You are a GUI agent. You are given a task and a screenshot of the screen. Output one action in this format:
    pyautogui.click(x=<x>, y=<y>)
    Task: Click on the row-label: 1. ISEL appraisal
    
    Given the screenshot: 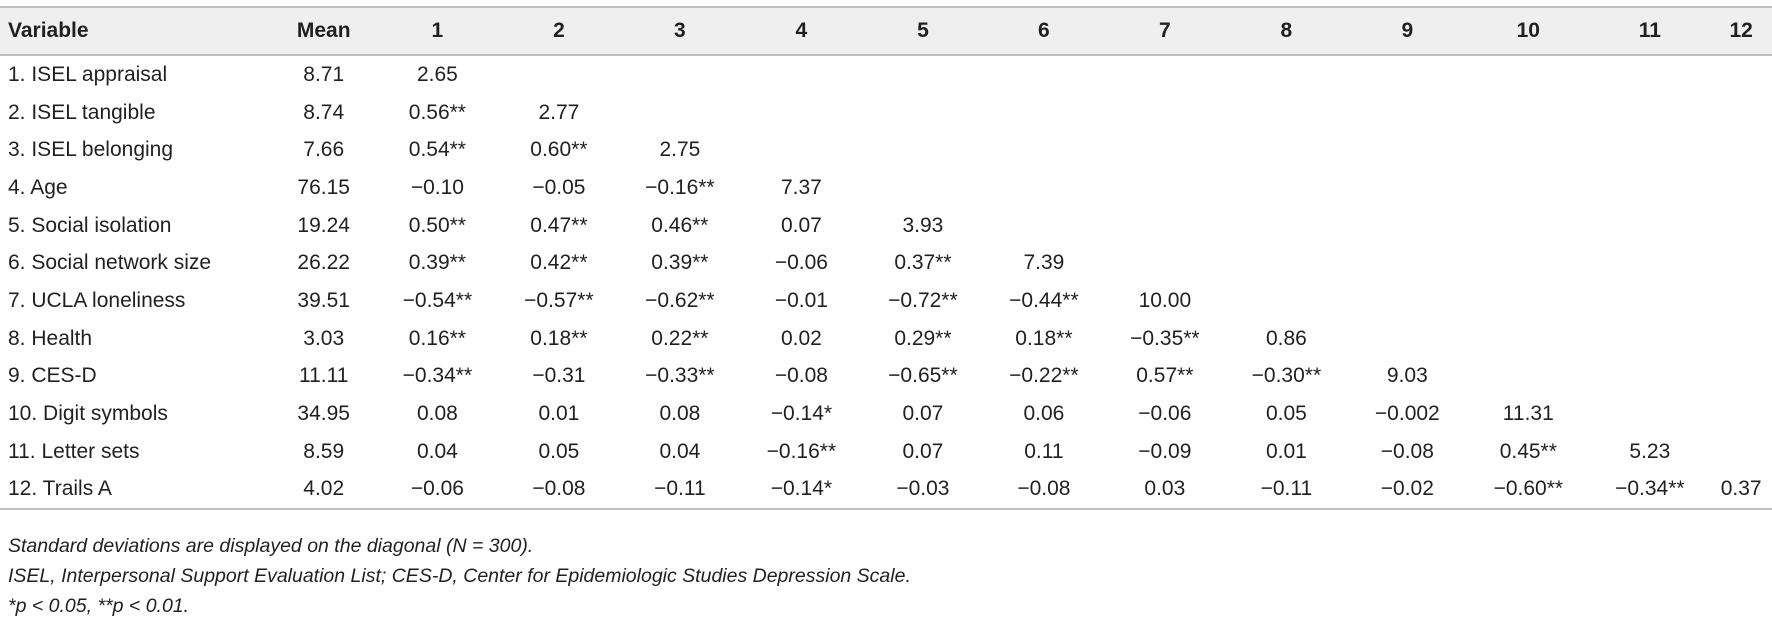 What is the action you would take?
    pyautogui.click(x=88, y=74)
    